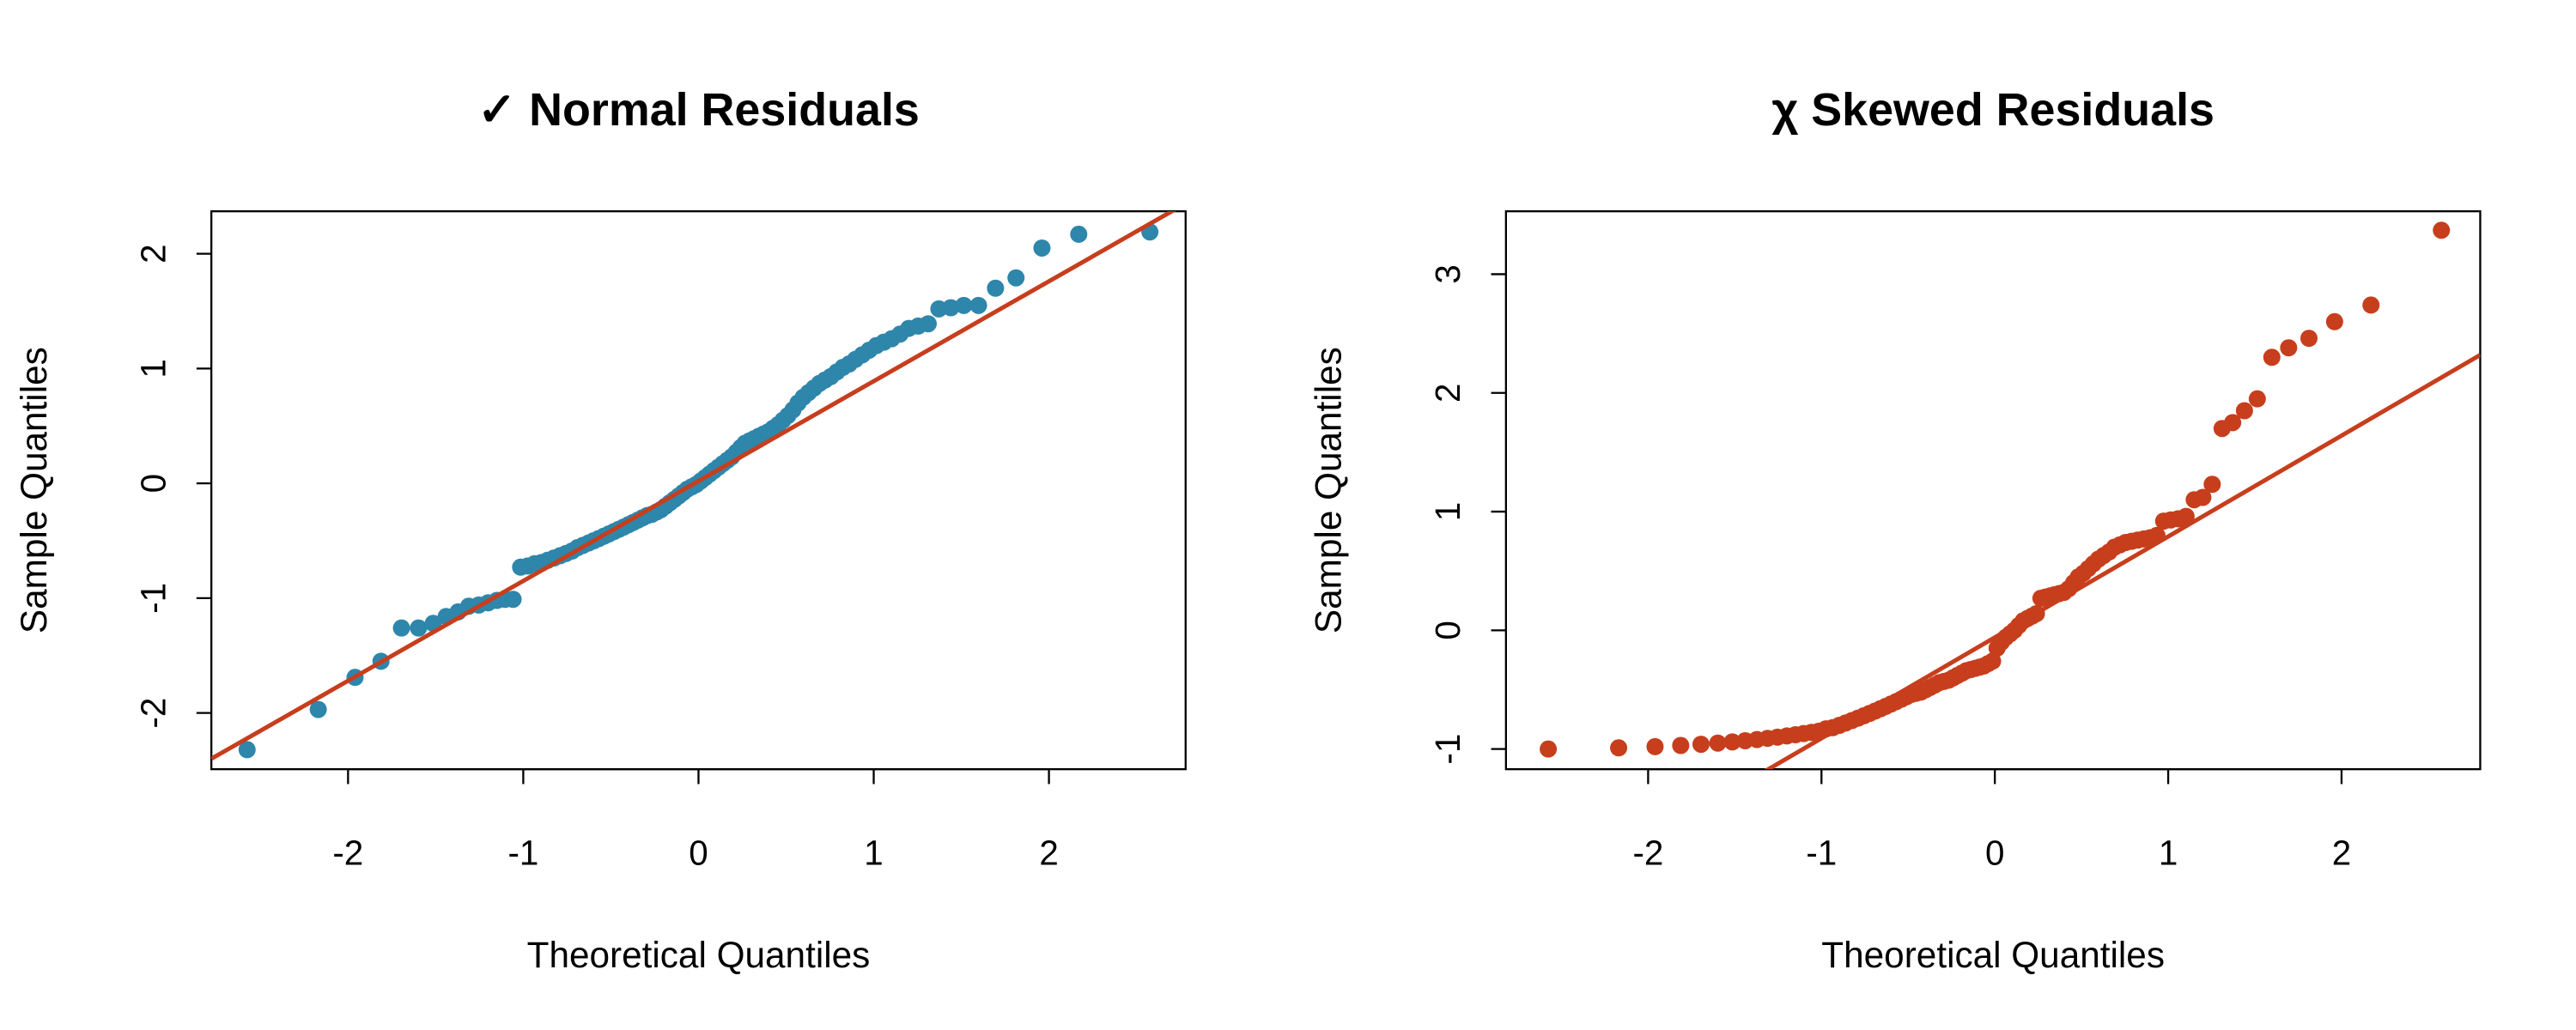  I want to click on qq-line, so click(2122, 561).